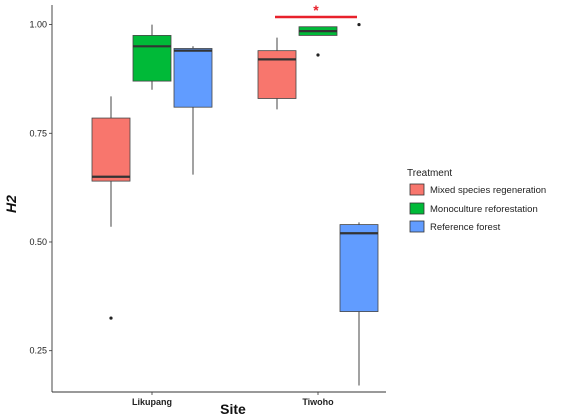 The image size is (561, 419). I want to click on x-tick-label-likupang: Likupang, so click(152, 402).